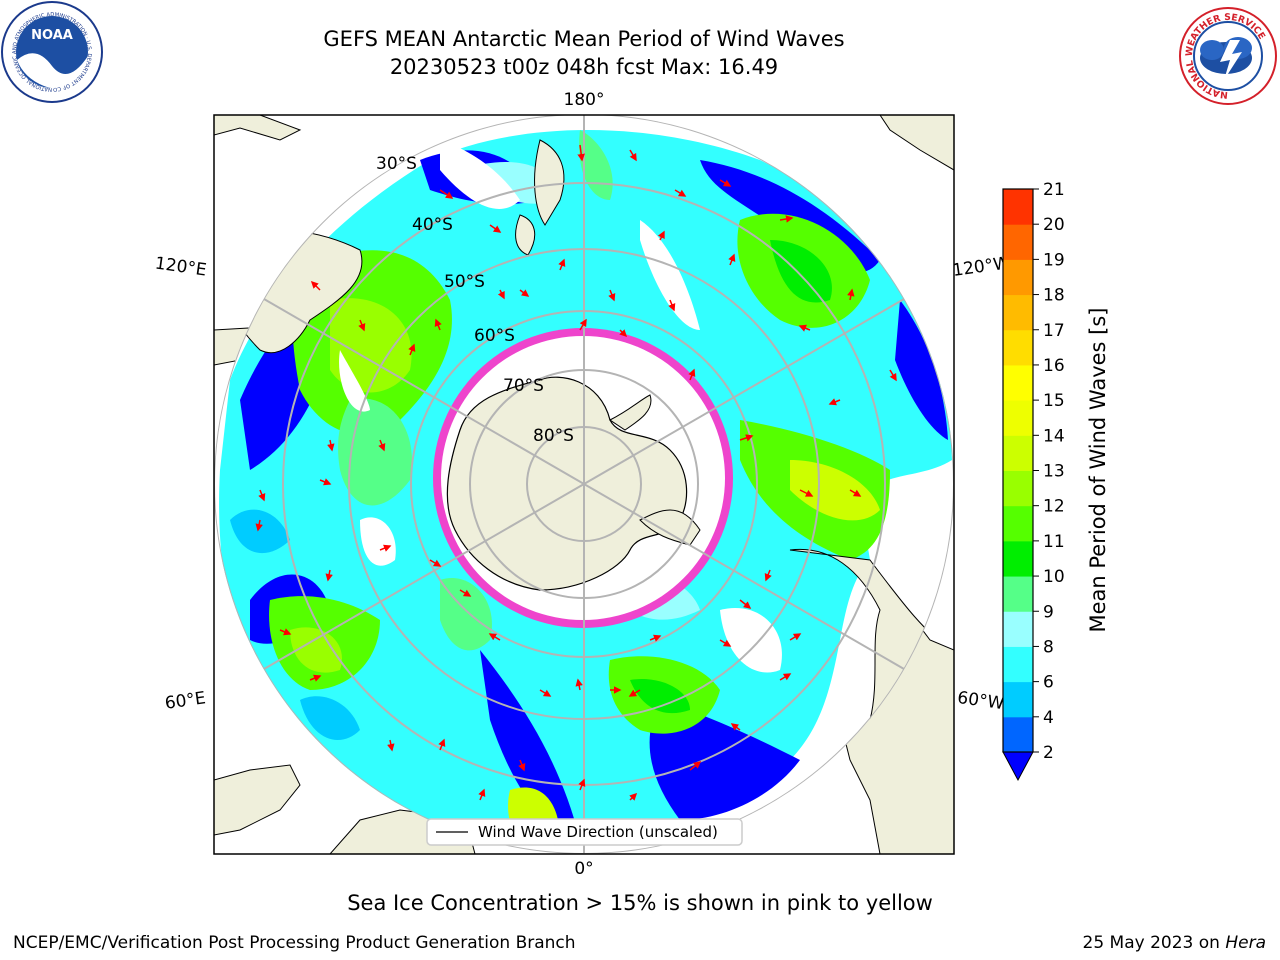 The image size is (1280, 960). Describe the element at coordinates (1054, 577) in the screenshot. I see `colorbar-tick-label: 10` at that location.